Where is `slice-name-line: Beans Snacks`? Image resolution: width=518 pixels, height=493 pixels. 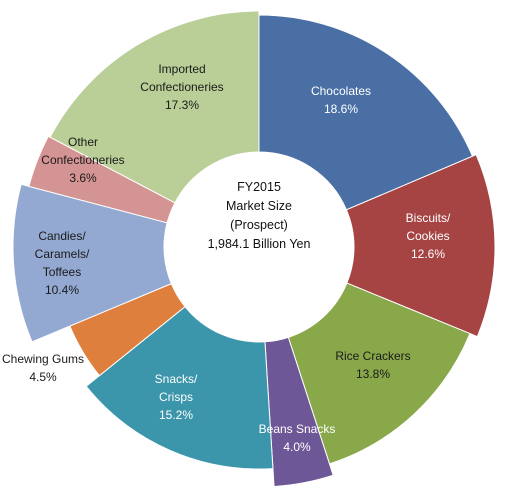
slice-name-line: Beans Snacks is located at coordinates (297, 429).